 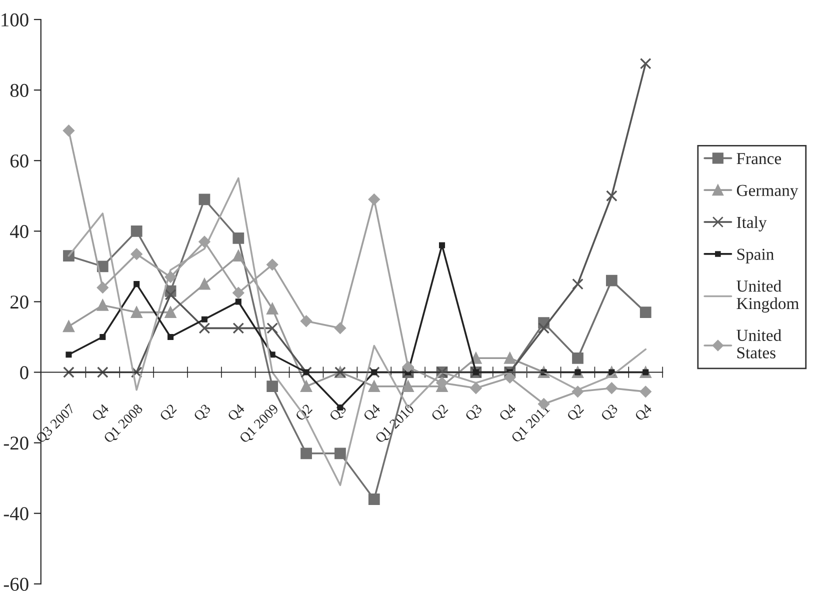 I want to click on legend-label: France, so click(x=759, y=158).